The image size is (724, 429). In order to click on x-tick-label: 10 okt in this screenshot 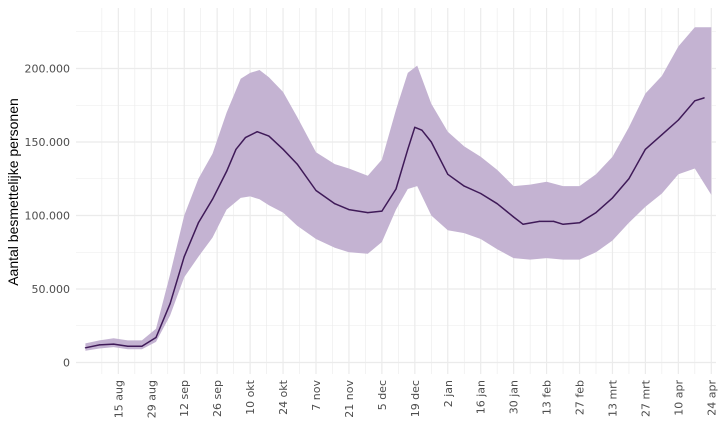, I will do `click(250, 397)`.